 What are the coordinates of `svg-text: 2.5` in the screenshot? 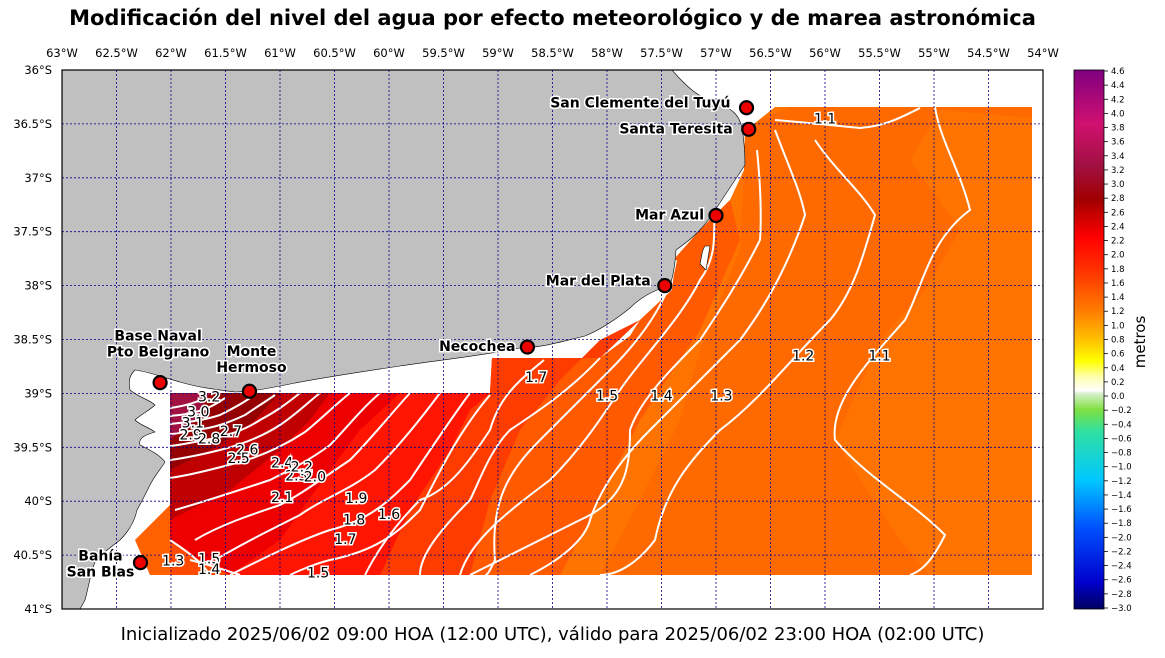 It's located at (238, 459).